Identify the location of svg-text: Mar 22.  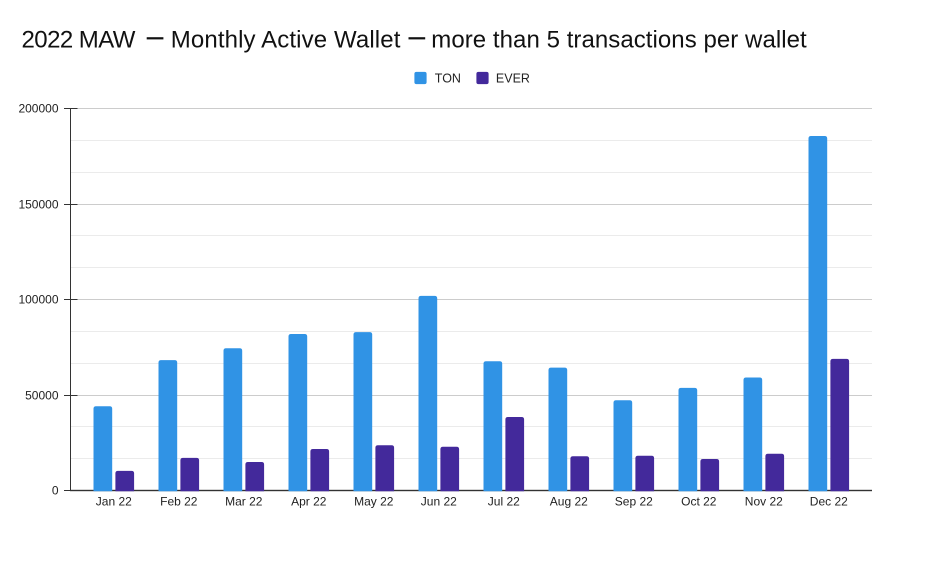
(244, 502).